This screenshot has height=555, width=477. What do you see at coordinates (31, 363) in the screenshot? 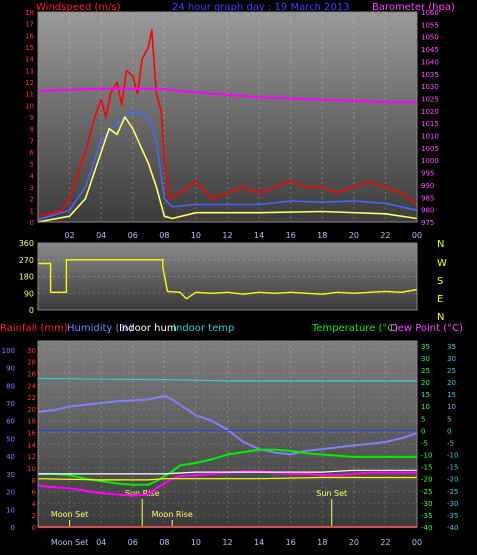
I see `rainfall-tick-label: 28` at bounding box center [31, 363].